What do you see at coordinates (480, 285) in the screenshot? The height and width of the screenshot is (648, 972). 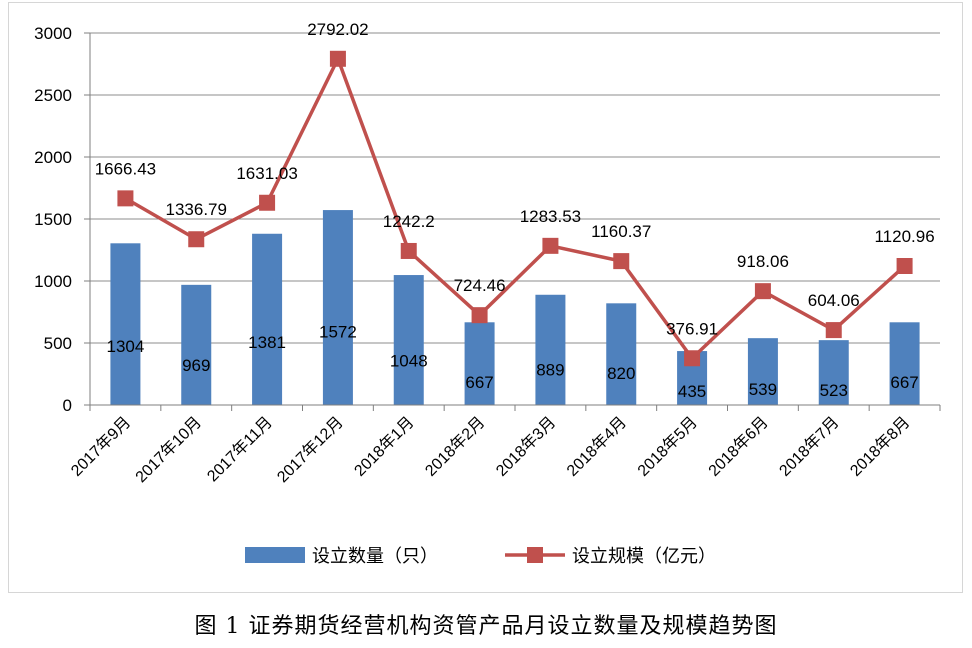 I see `line-data-label: 724.46` at bounding box center [480, 285].